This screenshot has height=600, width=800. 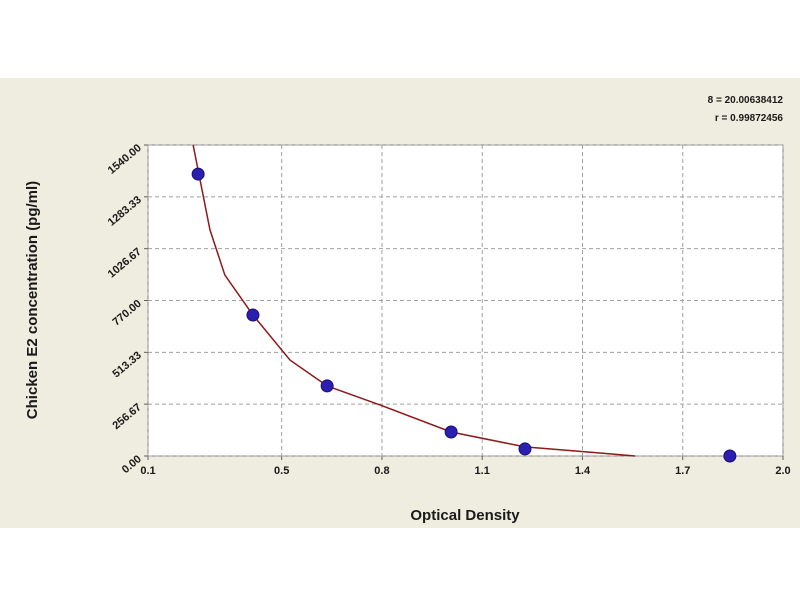 I want to click on annotation: r = 0.99872456, so click(x=749, y=118).